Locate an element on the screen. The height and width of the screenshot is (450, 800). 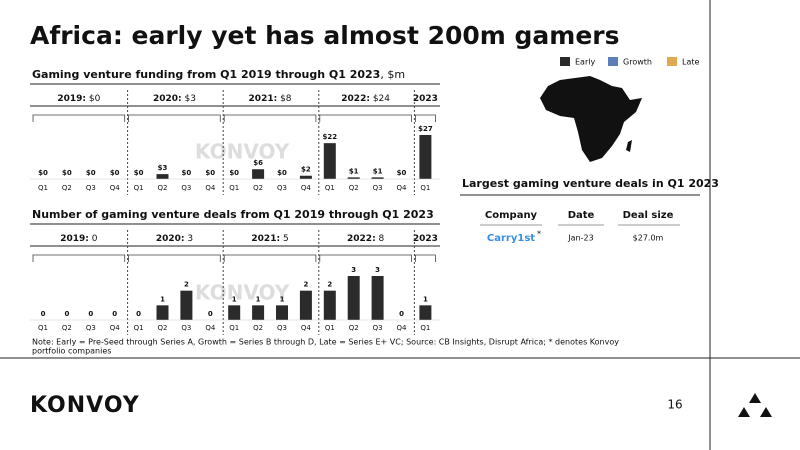
group-year: 2022: is located at coordinates (361, 239).